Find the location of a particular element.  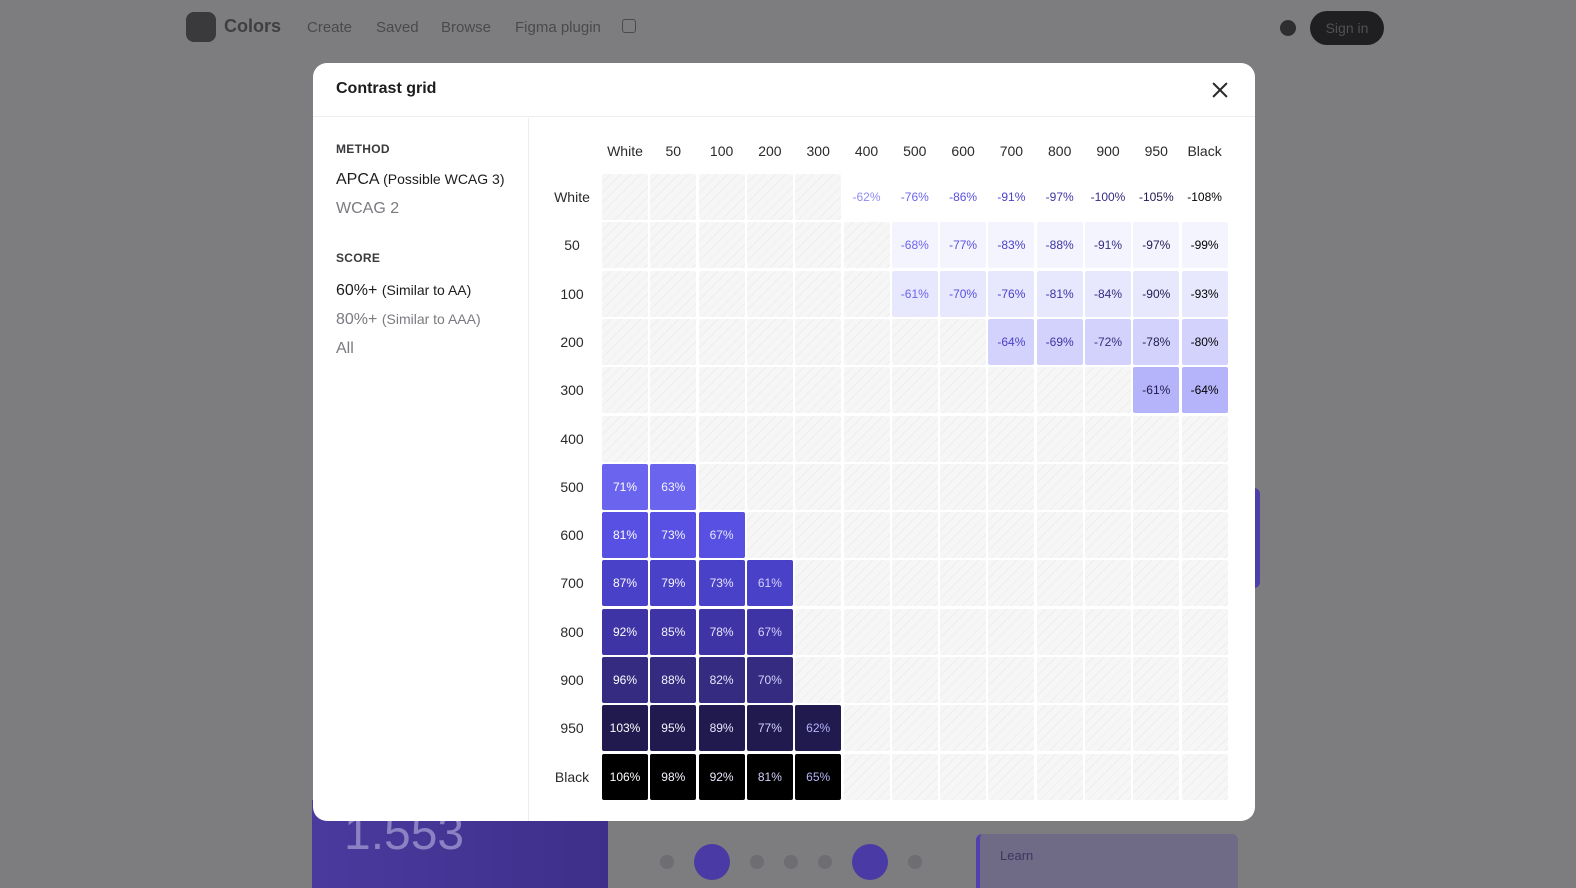

grid-cell-200-on-700: -64% is located at coordinates (1011, 341).